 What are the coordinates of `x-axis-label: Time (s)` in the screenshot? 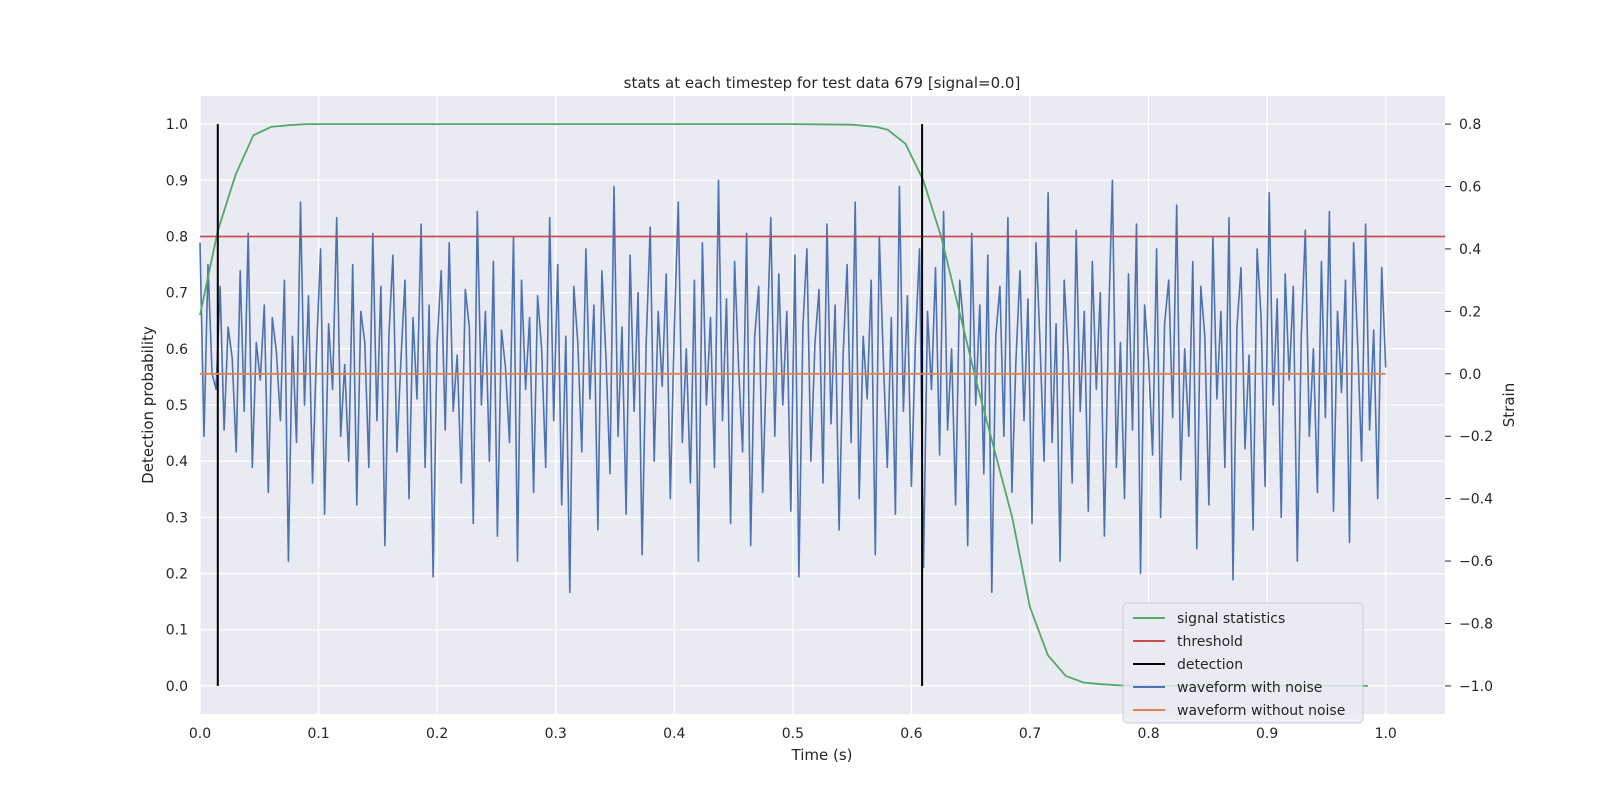 It's located at (822, 755).